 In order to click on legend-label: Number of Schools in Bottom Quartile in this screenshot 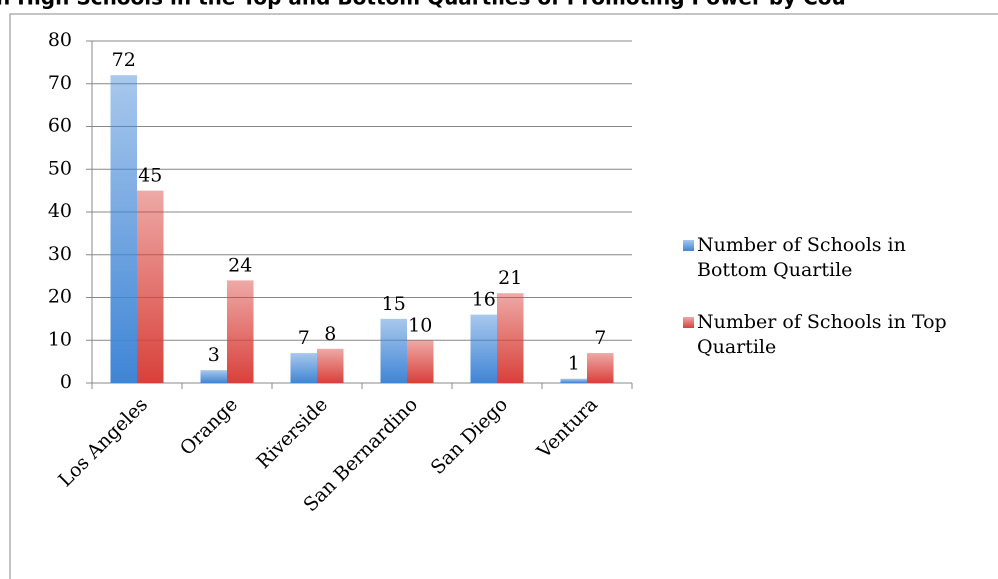, I will do `click(801, 257)`.